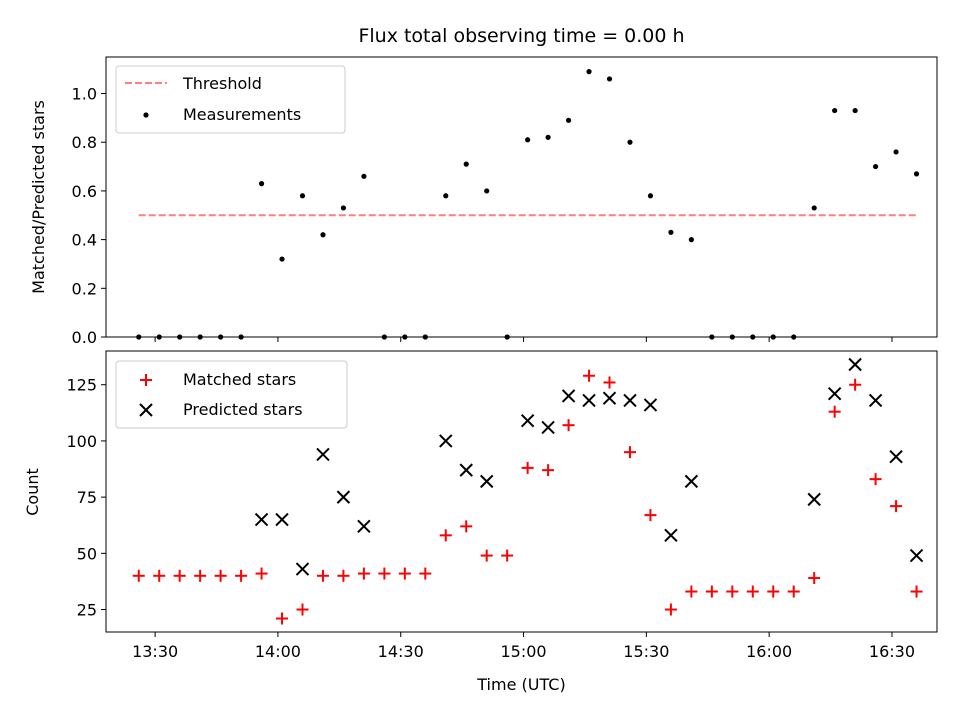 The height and width of the screenshot is (720, 960). Describe the element at coordinates (239, 379) in the screenshot. I see `legend-matched-label: Matched stars` at that location.